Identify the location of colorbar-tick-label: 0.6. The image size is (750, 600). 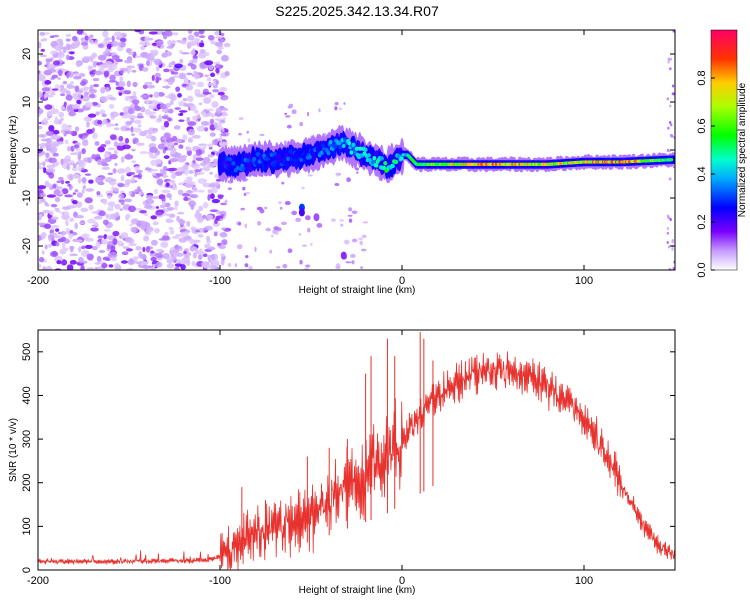
(702, 125).